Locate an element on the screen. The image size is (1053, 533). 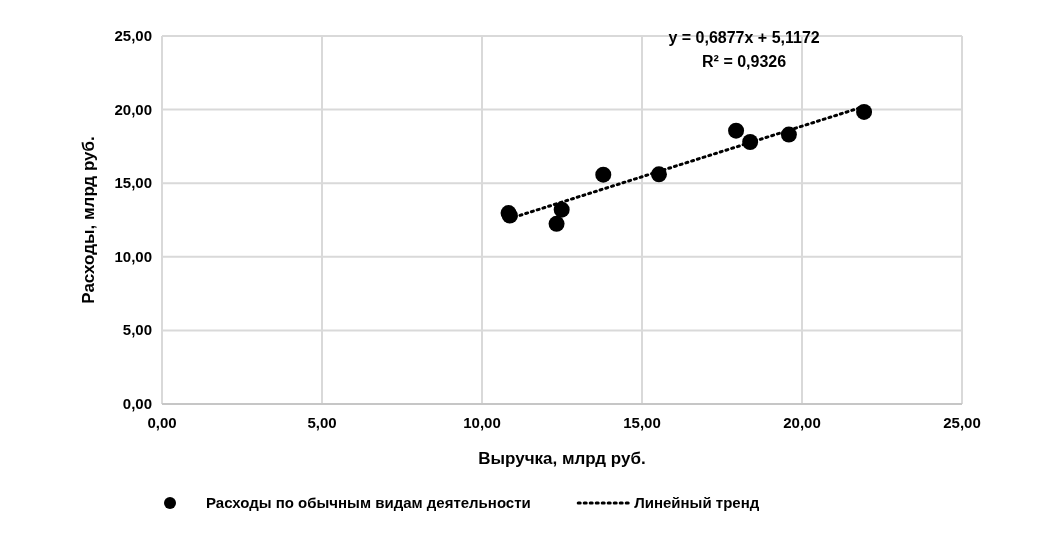
x-tick-label: 5,00 is located at coordinates (322, 422).